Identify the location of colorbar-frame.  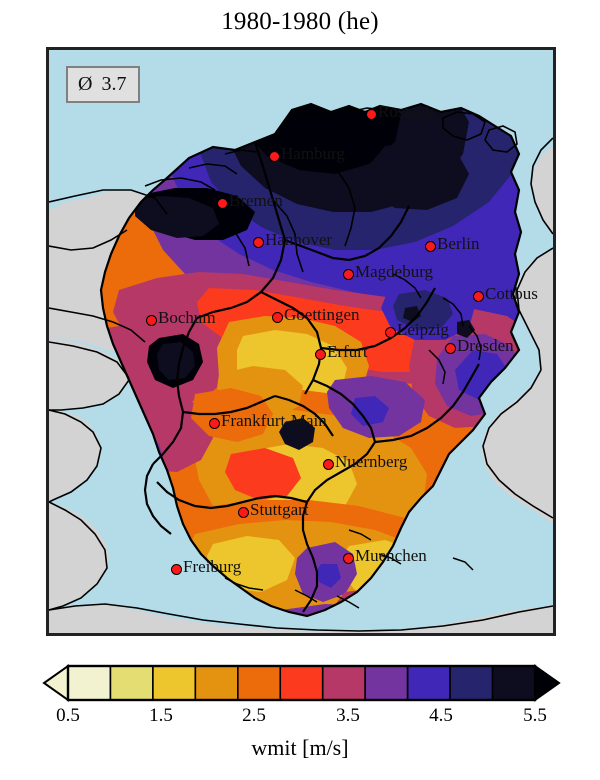
(301, 683).